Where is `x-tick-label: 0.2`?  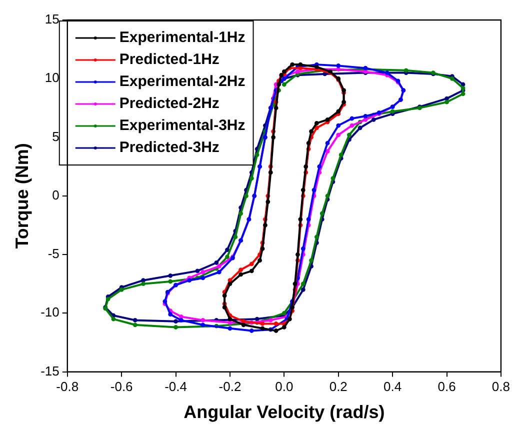
x-tick-label: 0.2 is located at coordinates (338, 386).